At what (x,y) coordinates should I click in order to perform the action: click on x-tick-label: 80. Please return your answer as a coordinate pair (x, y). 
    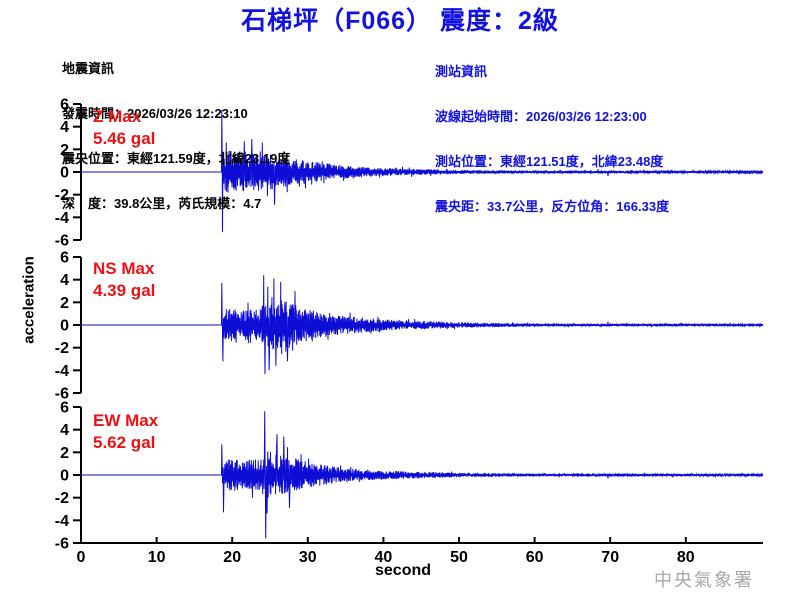
    Looking at the image, I should click on (686, 557).